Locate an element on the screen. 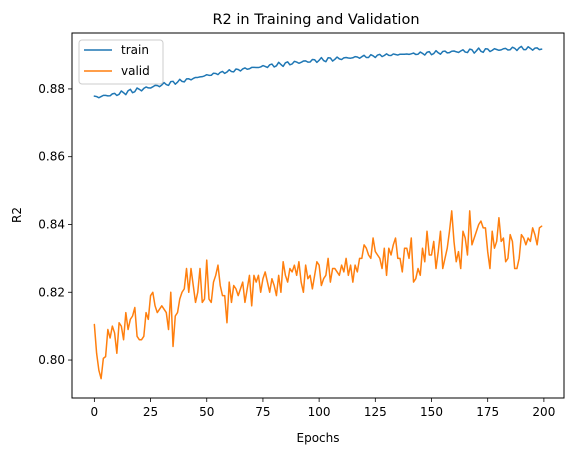  legend-box is located at coordinates (121, 62).